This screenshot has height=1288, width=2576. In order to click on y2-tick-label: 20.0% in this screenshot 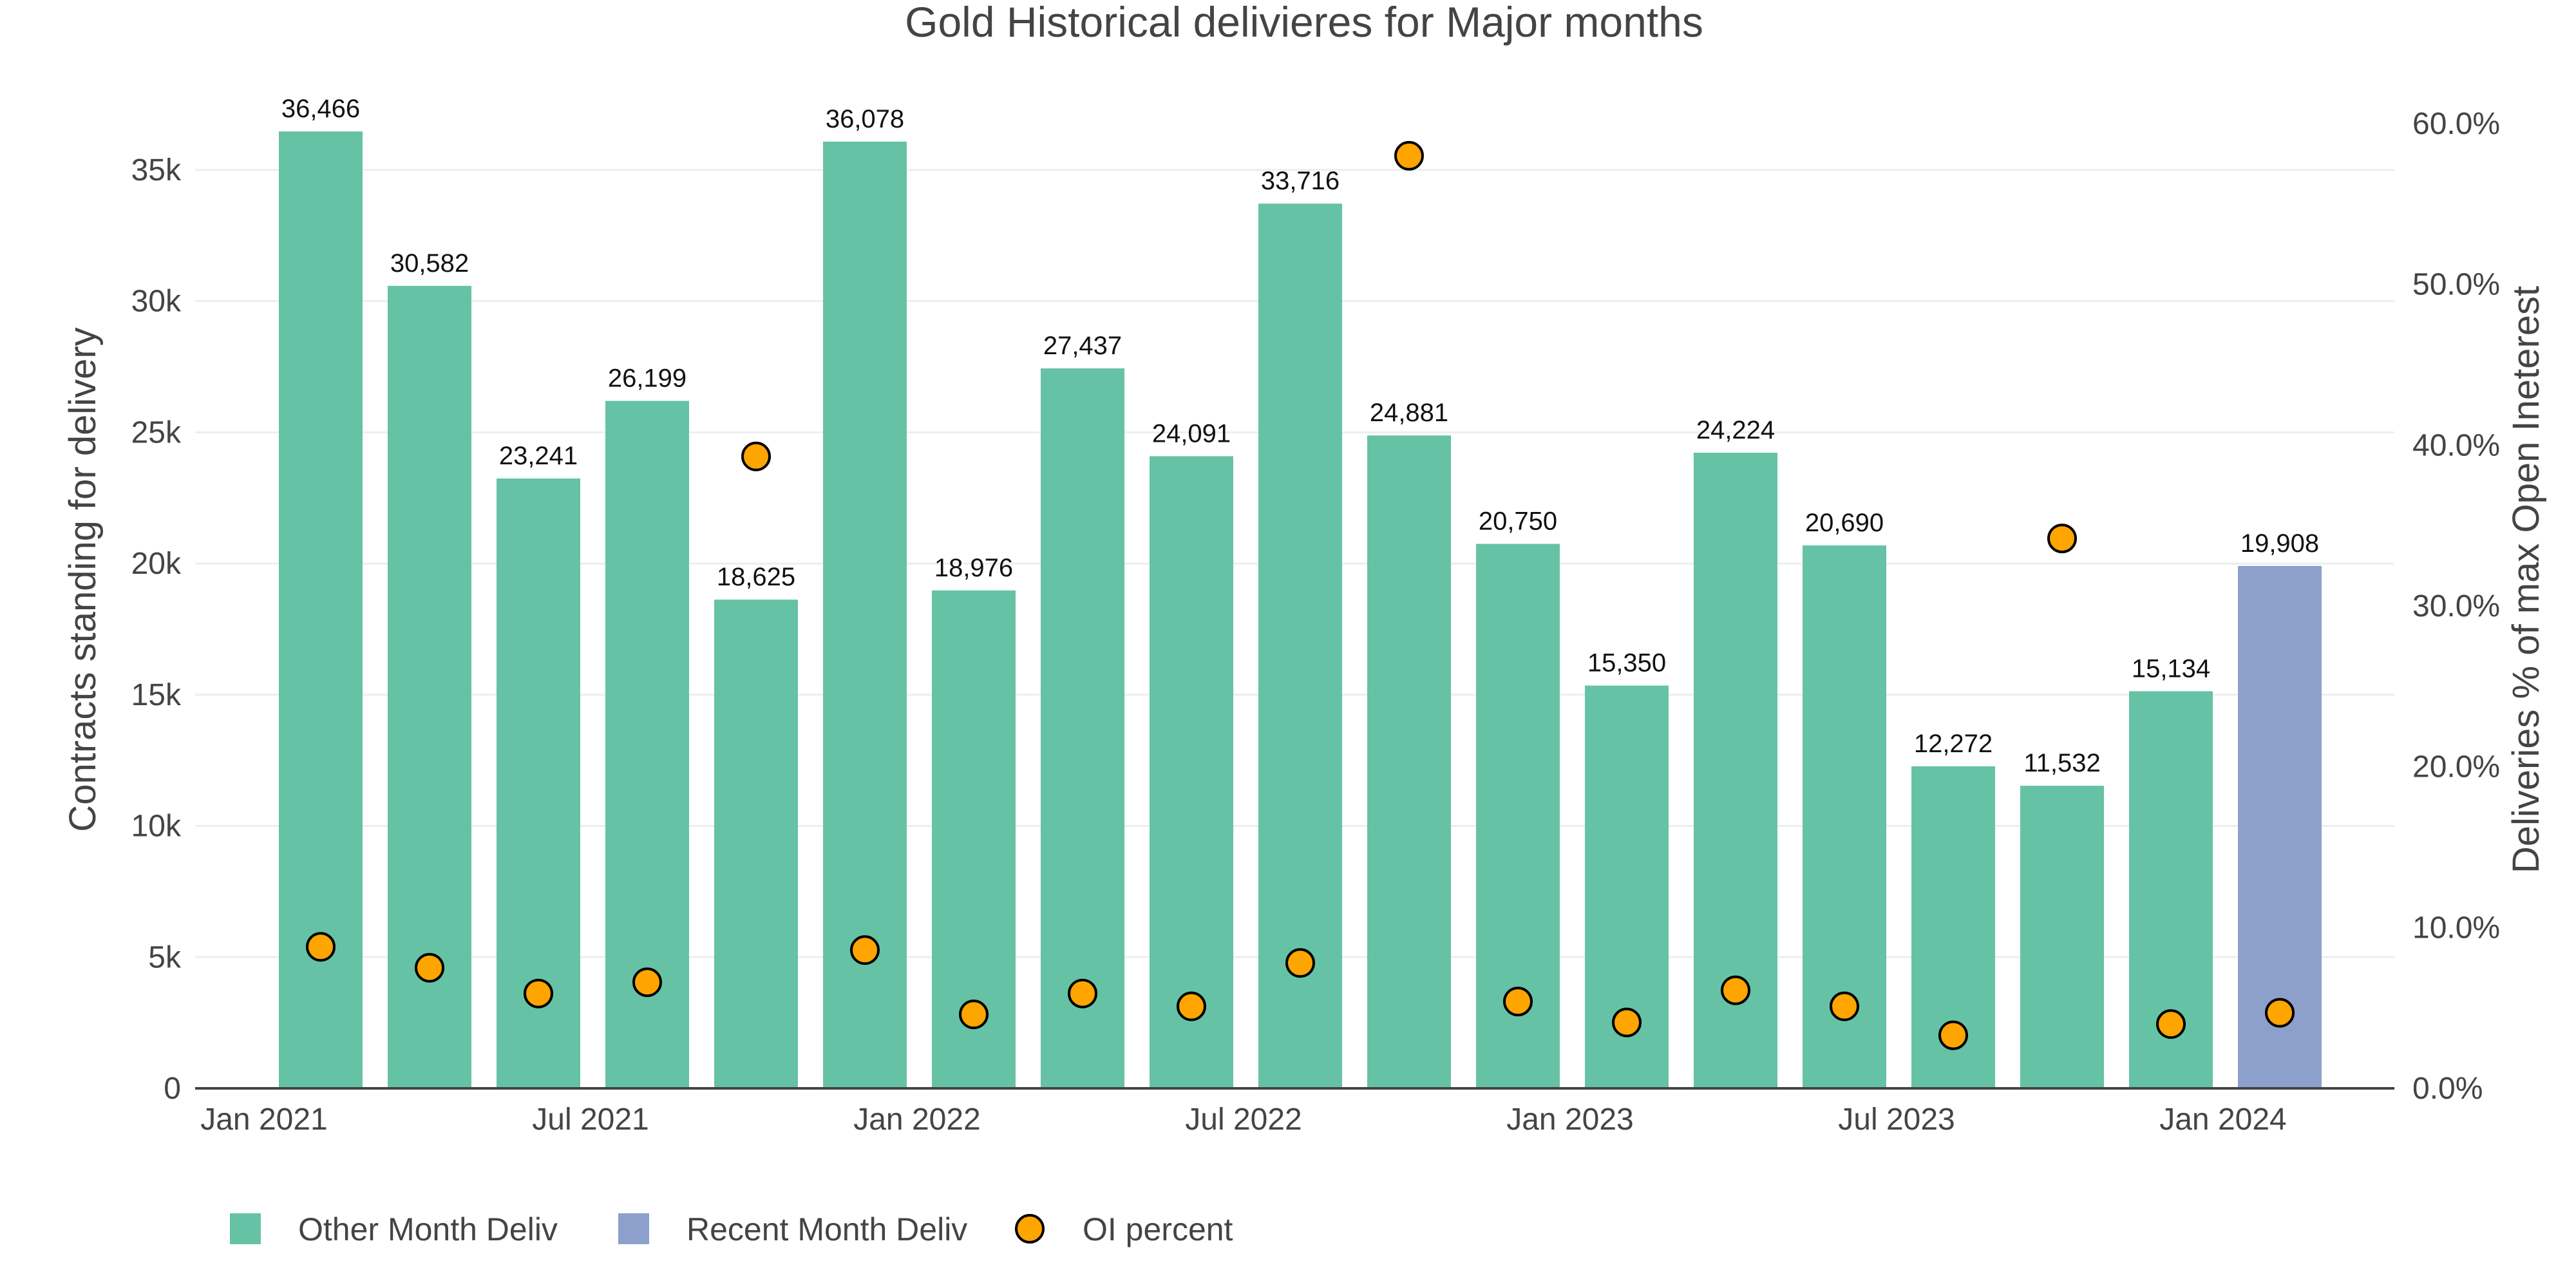, I will do `click(2456, 767)`.